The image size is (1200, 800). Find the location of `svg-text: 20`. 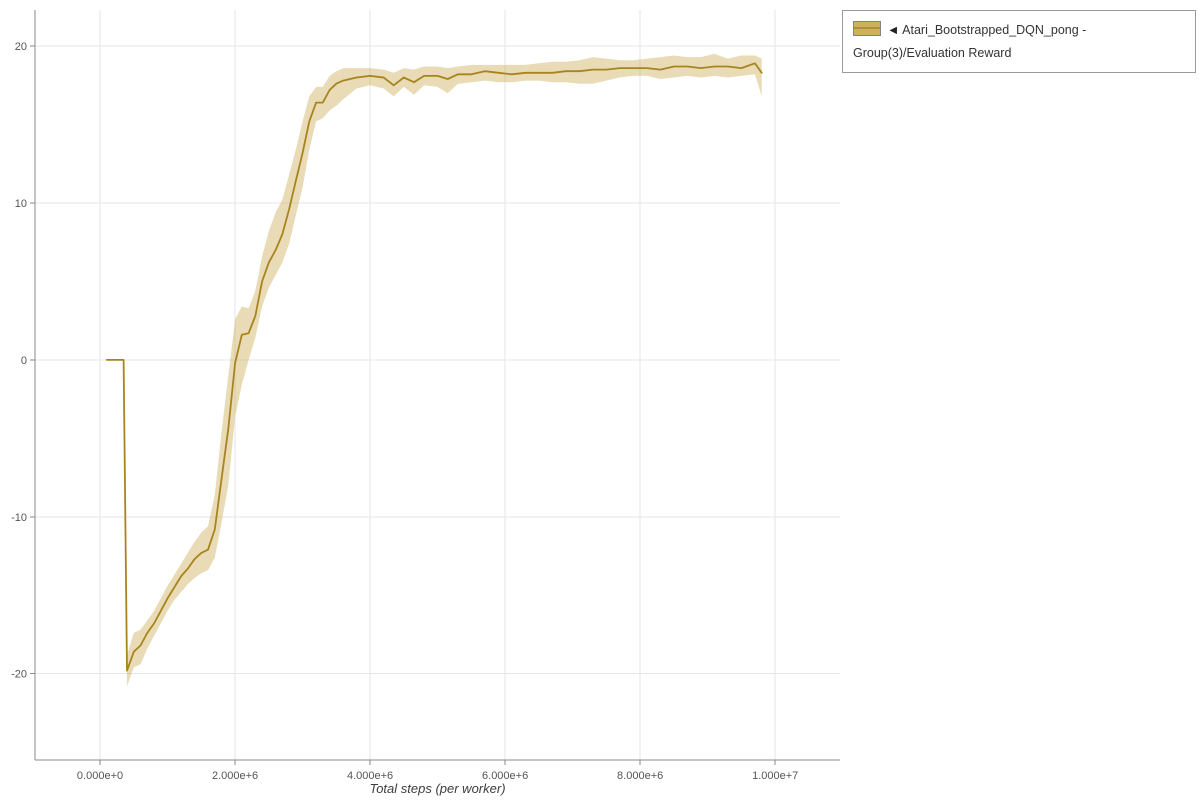

svg-text: 20 is located at coordinates (21, 47).